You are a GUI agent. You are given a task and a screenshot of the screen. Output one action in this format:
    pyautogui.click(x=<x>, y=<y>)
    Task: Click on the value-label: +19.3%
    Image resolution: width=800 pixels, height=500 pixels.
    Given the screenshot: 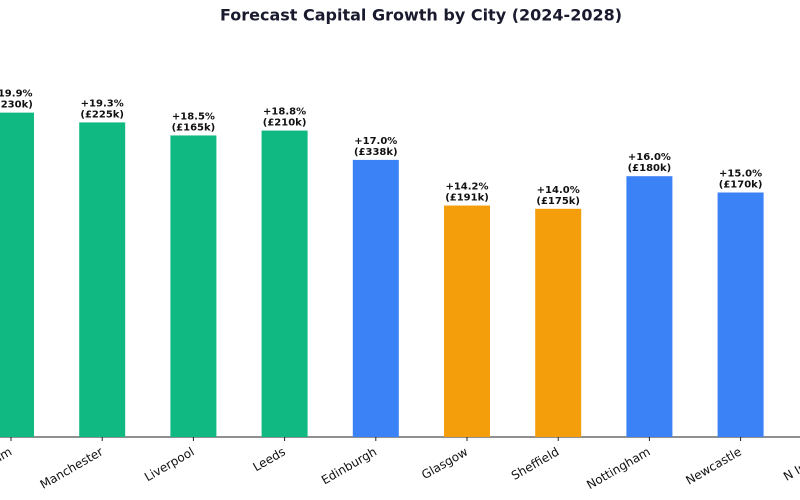 What is the action you would take?
    pyautogui.click(x=102, y=103)
    